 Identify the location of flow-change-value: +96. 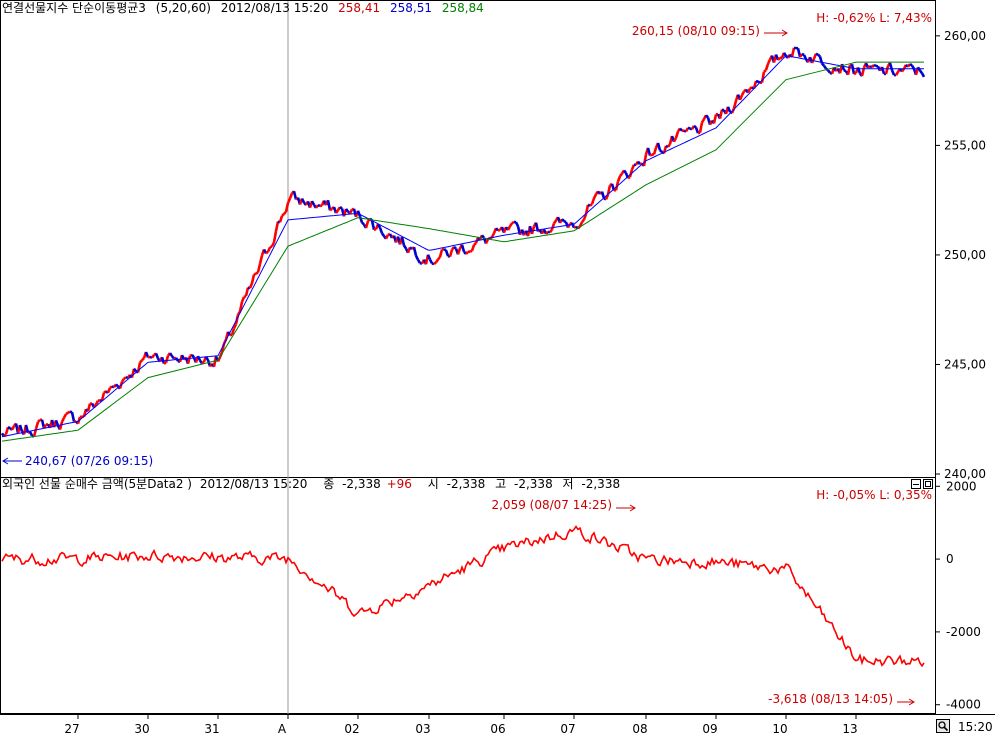
(399, 484).